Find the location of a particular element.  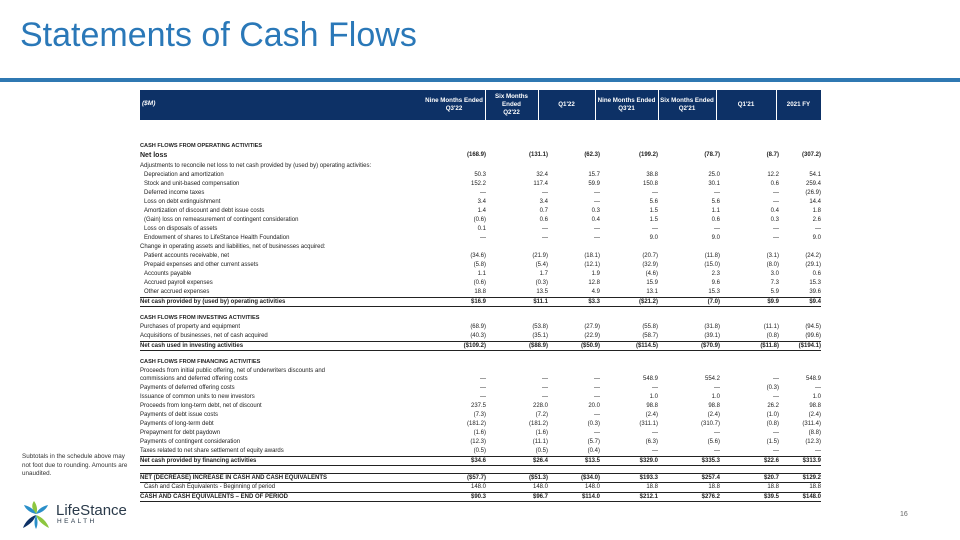

row-value: 548.9 is located at coordinates (813, 379).